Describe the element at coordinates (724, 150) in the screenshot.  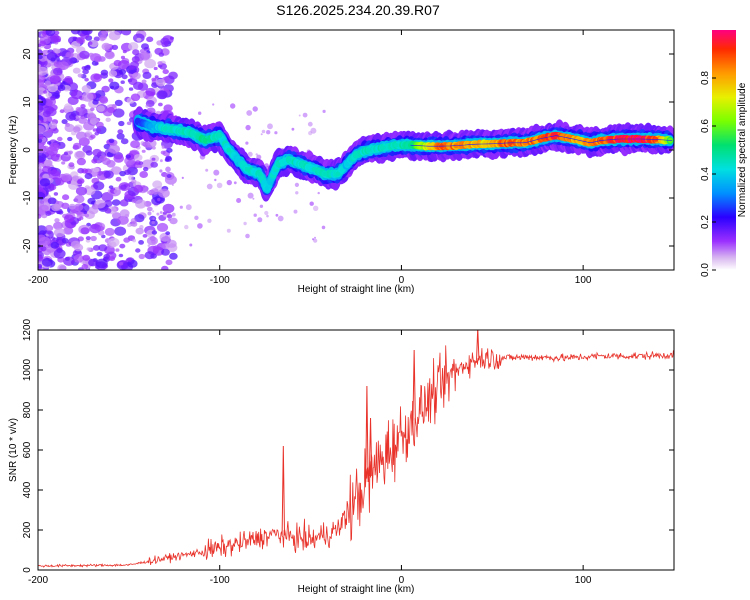
I see `colorbar-scale` at that location.